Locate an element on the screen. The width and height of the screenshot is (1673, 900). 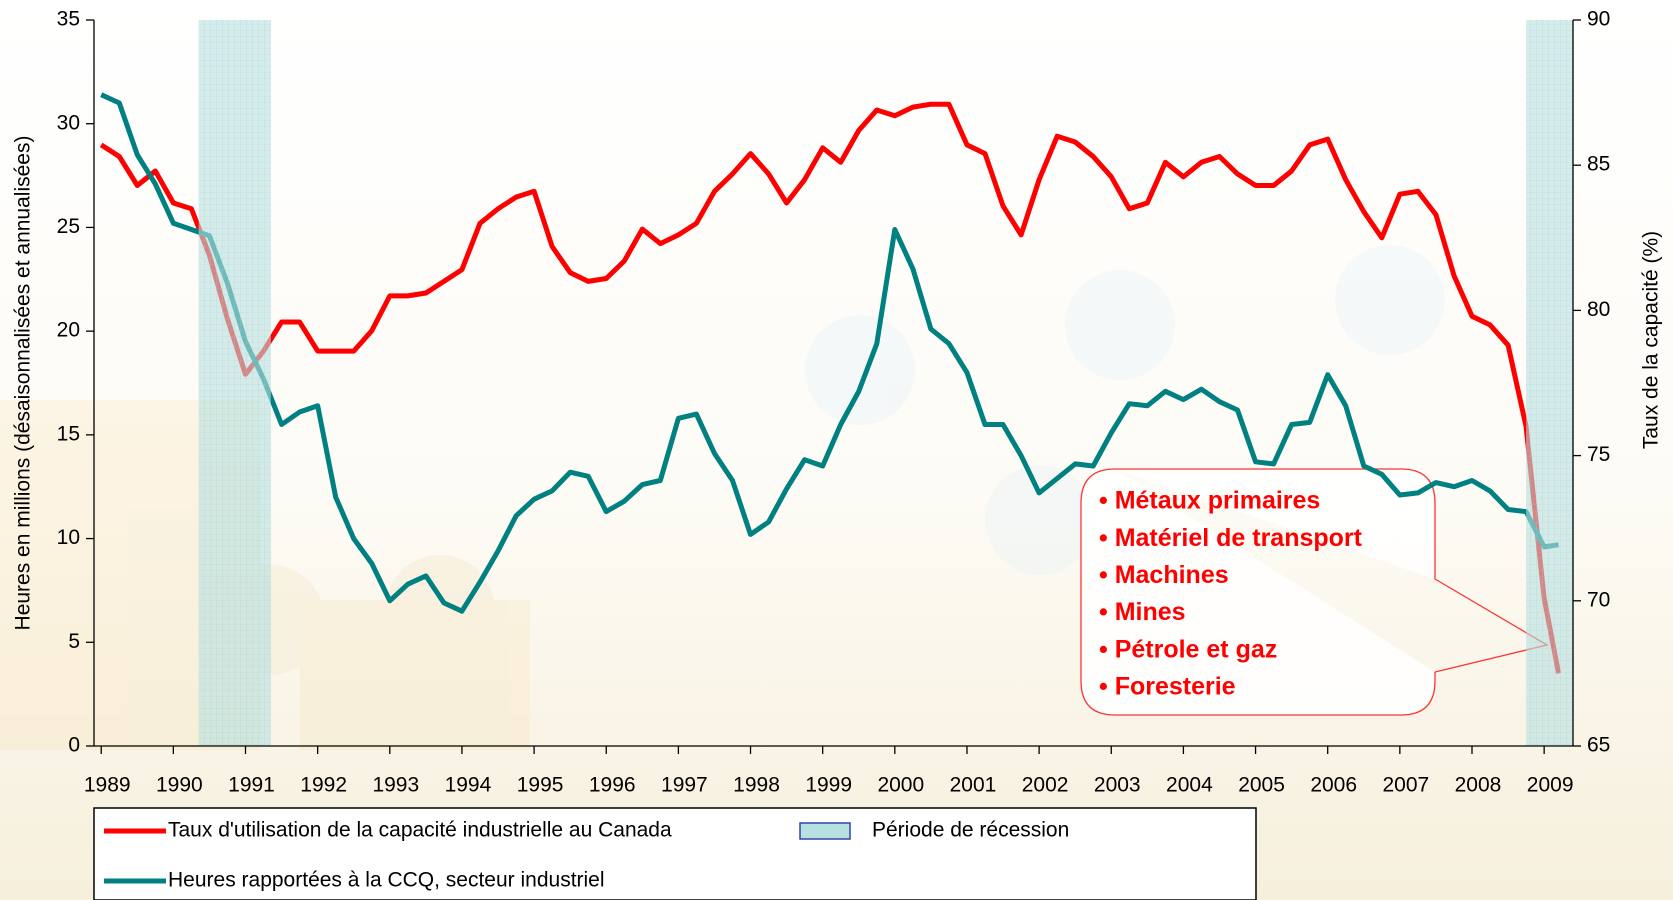
annotation-item: • Foresterie is located at coordinates (1167, 687).